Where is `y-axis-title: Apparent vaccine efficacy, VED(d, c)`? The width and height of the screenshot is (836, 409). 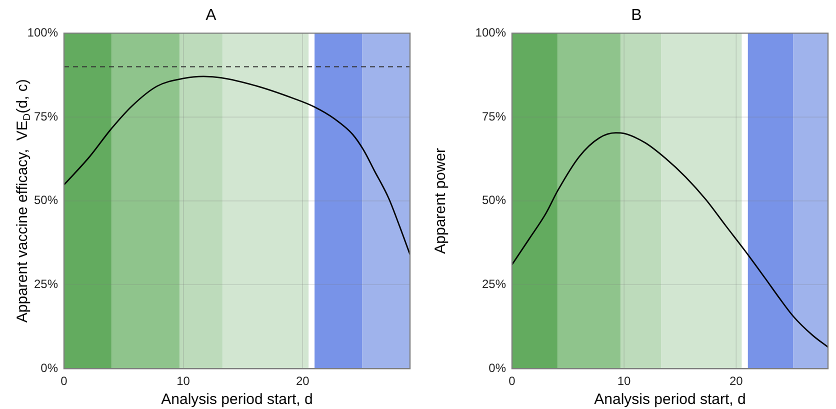 y-axis-title: Apparent vaccine efficacy, VED(d, c) is located at coordinates (23, 201).